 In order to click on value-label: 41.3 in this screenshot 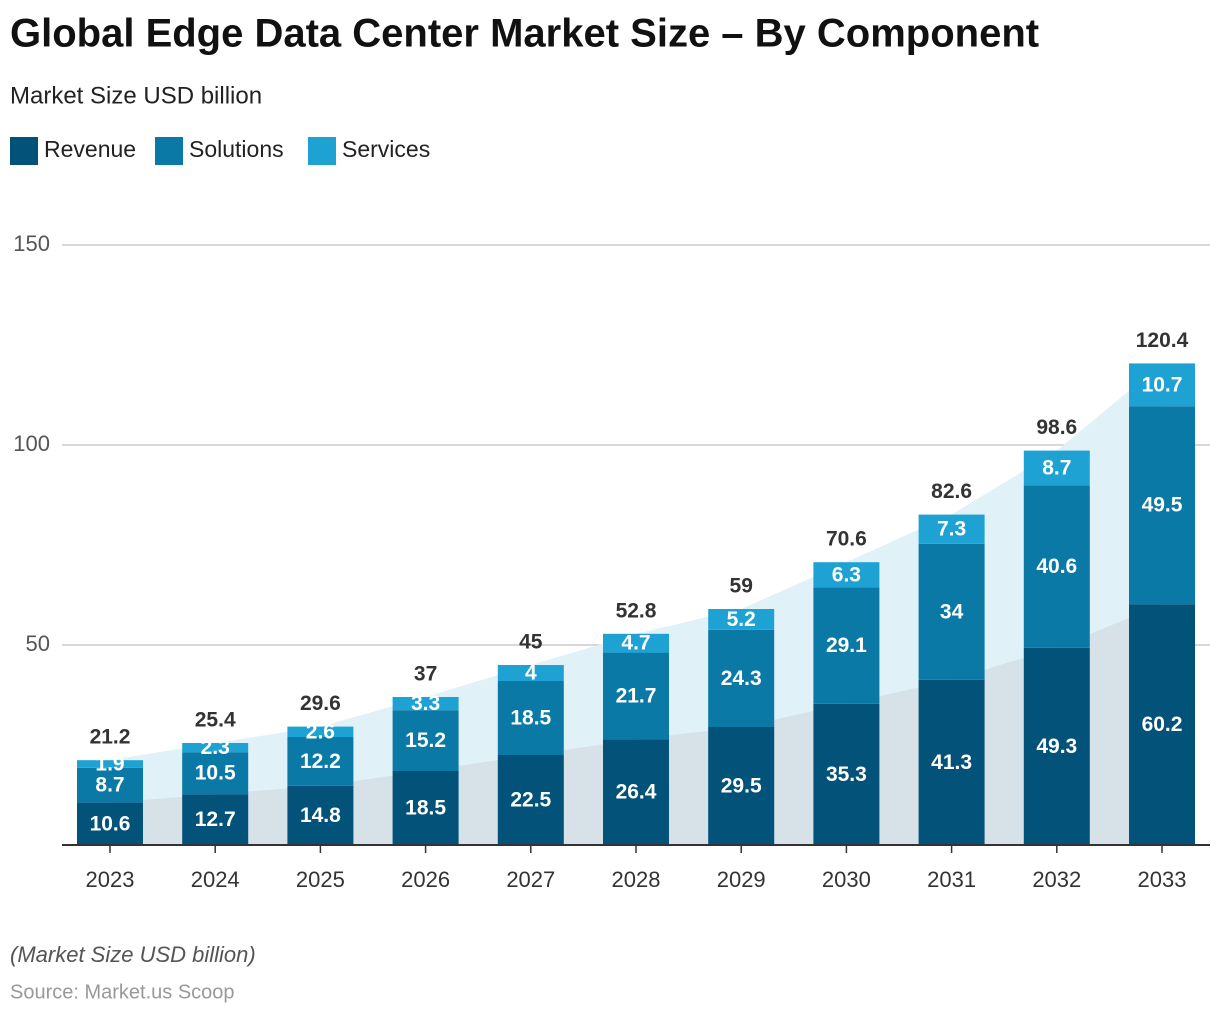, I will do `click(951, 762)`.